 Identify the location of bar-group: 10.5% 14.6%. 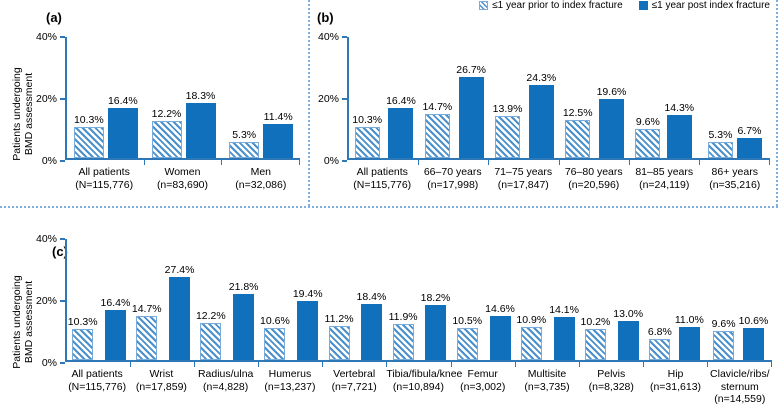
(484, 303).